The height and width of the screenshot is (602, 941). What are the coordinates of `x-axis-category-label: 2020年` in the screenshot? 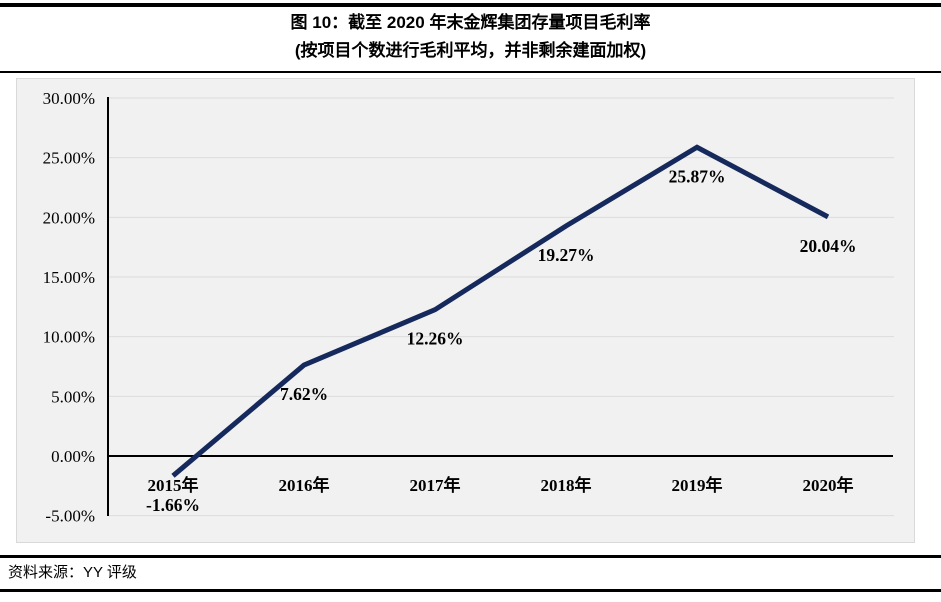 It's located at (828, 485).